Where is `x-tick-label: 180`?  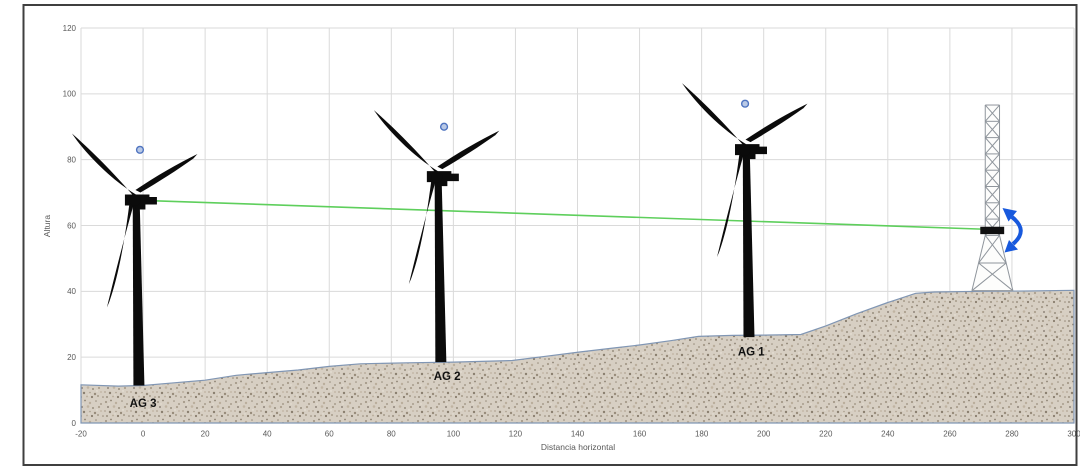
x-tick-label: 180 is located at coordinates (702, 434).